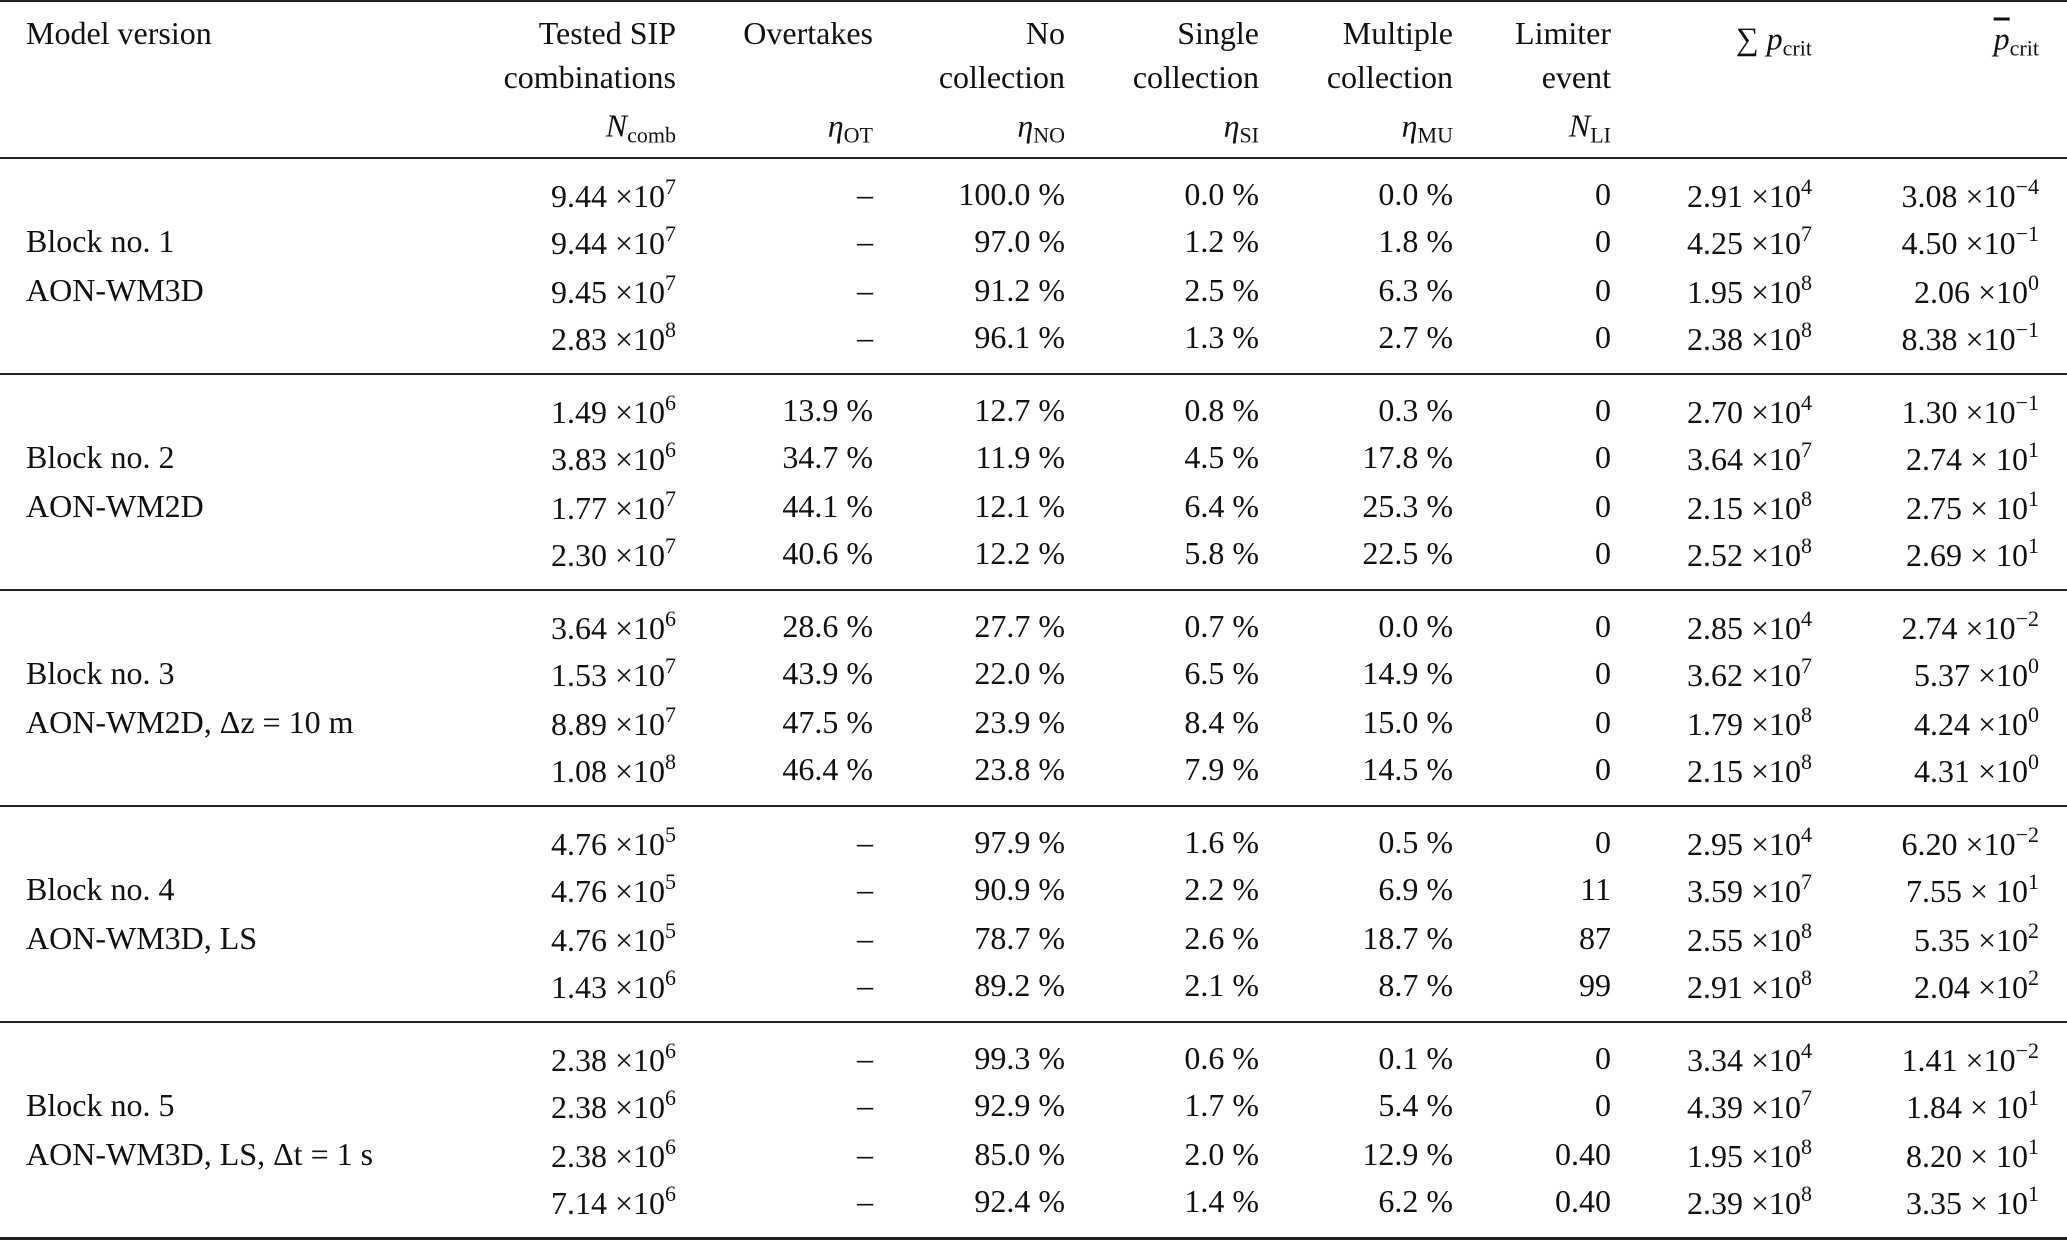 The height and width of the screenshot is (1240, 2067). Describe the element at coordinates (865, 241) in the screenshot. I see `cell-value: –` at that location.